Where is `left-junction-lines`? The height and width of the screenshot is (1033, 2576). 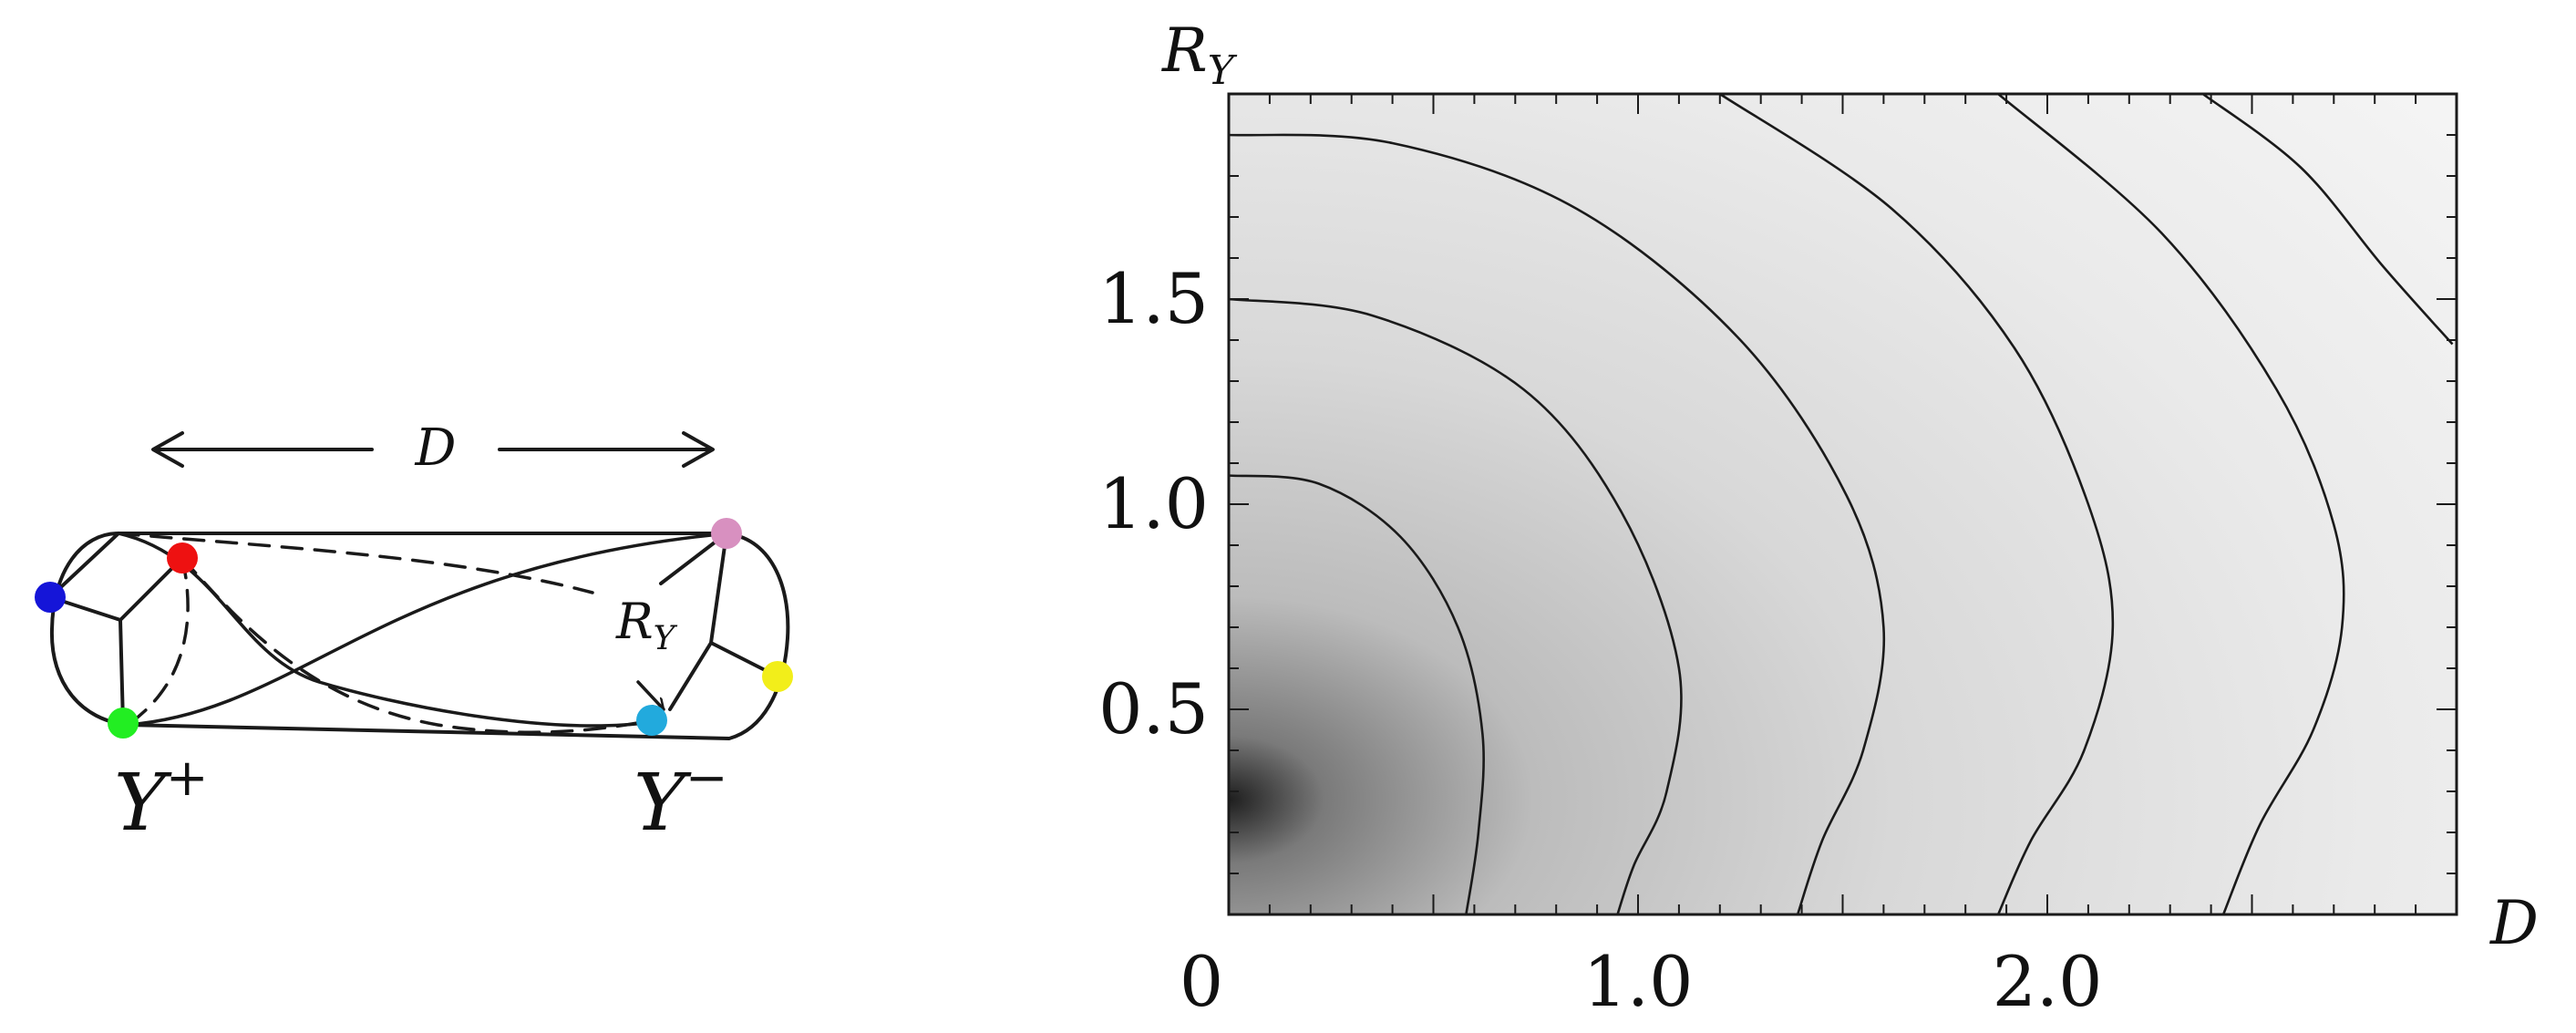
left-junction-lines is located at coordinates (116, 629).